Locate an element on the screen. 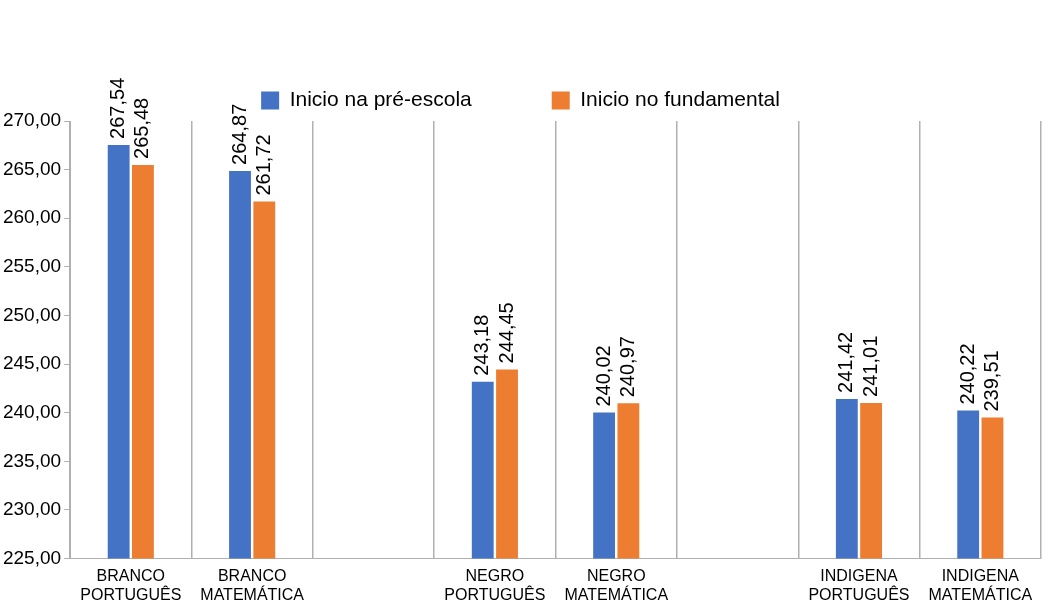 This screenshot has height=613, width=1051. y-tick-label: 250,00 is located at coordinates (32, 314).